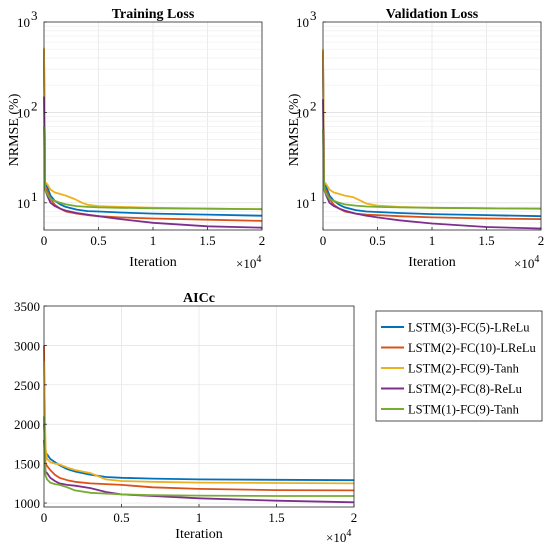  What do you see at coordinates (313, 196) in the screenshot?
I see `validation-loss-y-tick-exponent: 1` at bounding box center [313, 196].